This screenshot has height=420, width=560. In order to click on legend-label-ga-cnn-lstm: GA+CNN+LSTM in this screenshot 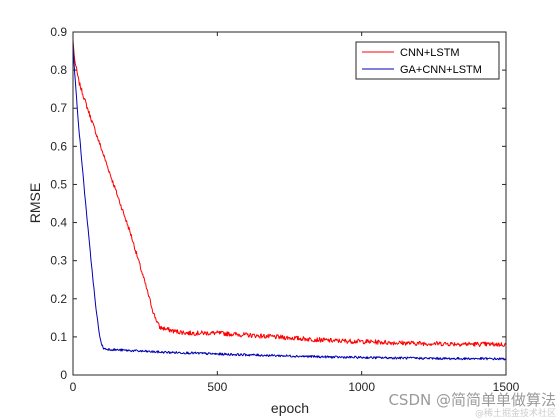, I will do `click(441, 70)`.